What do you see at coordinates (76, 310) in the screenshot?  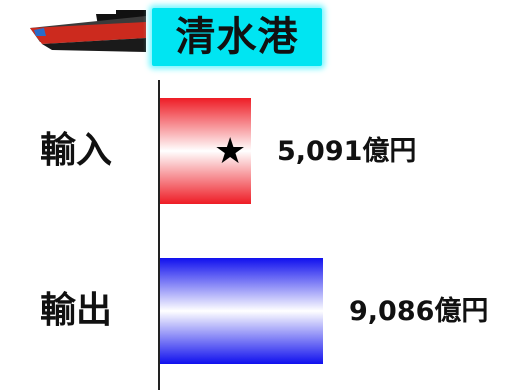 I see `category-label-export: 輸出` at bounding box center [76, 310].